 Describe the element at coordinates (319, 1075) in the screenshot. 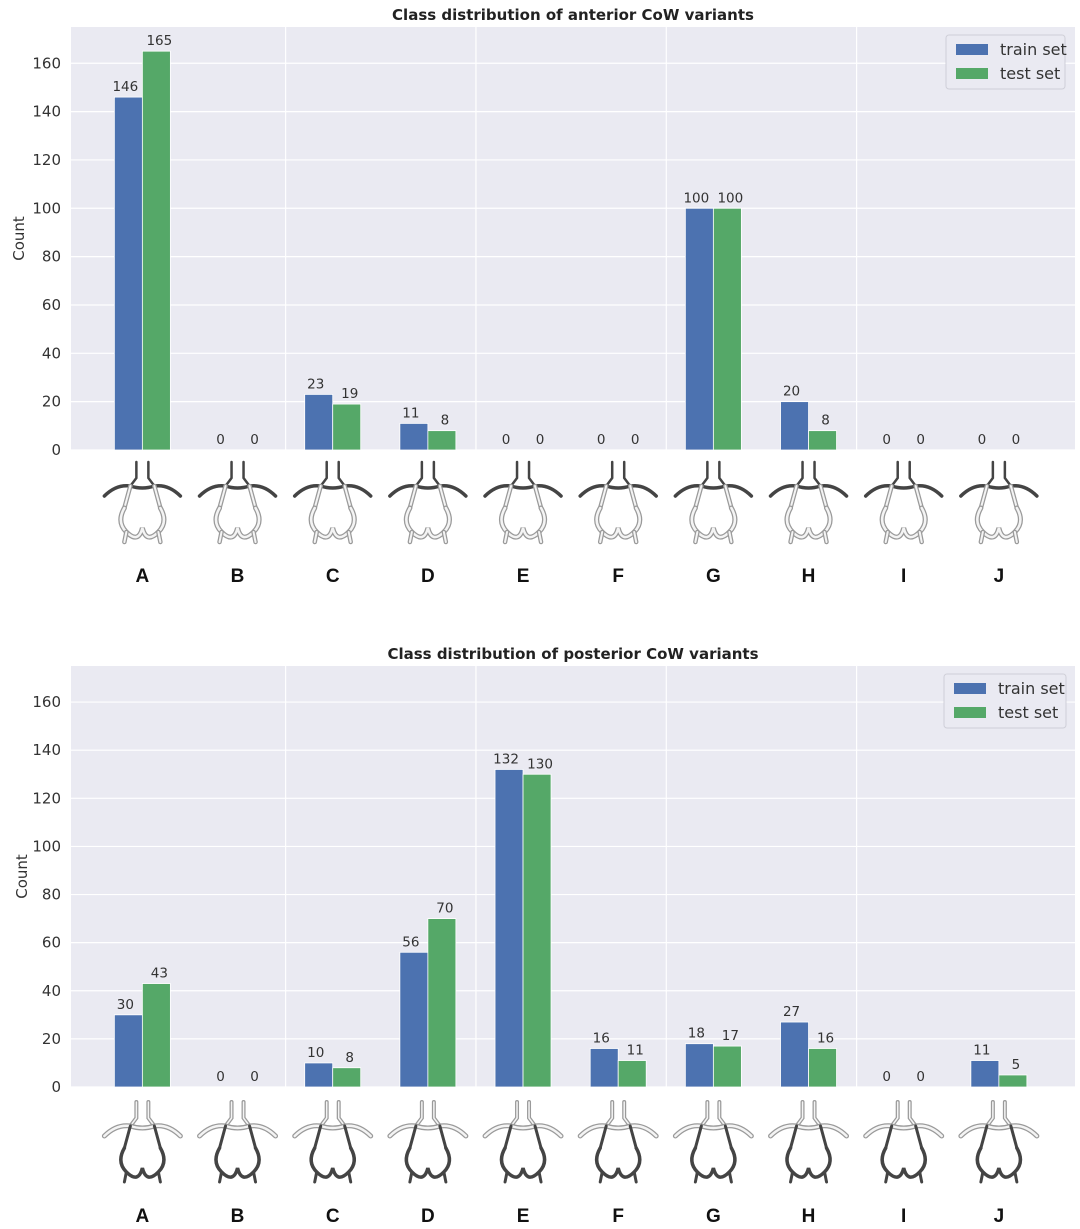

I see `bar-train-C` at that location.